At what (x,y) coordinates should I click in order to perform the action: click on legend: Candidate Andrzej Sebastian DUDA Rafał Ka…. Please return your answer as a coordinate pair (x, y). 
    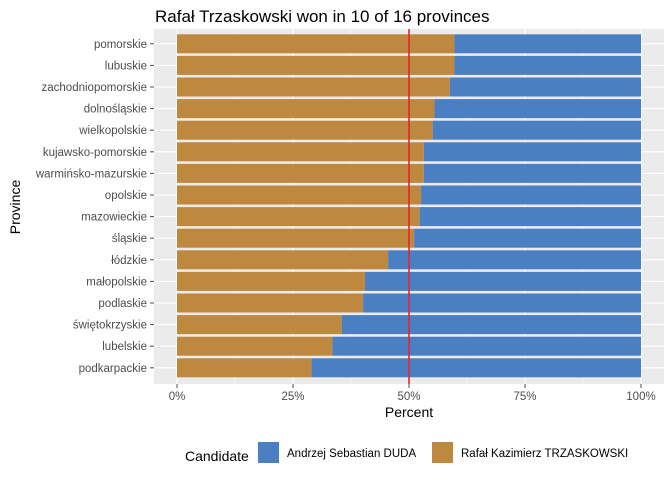
    Looking at the image, I should click on (406, 453).